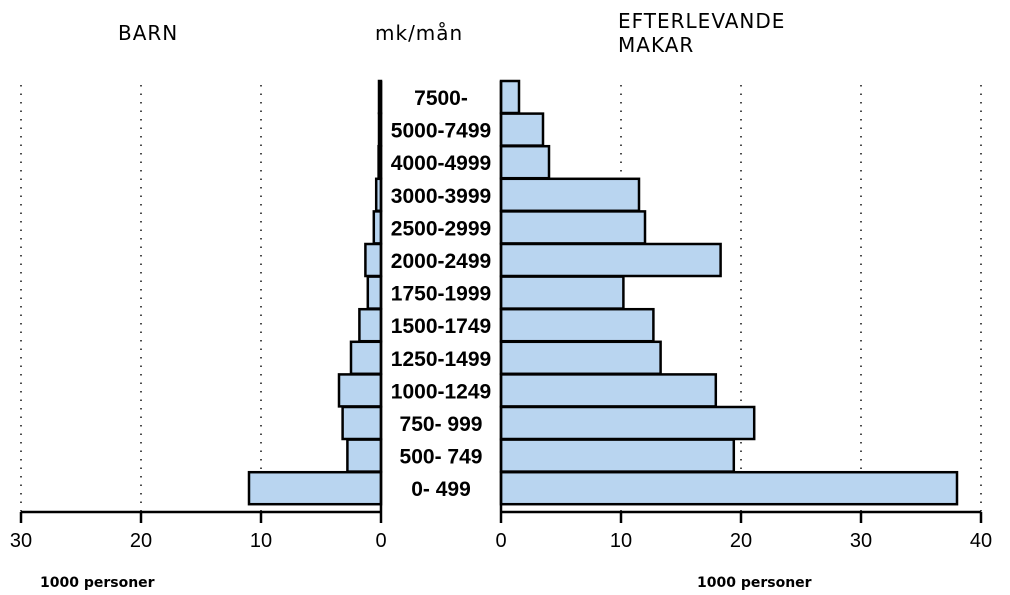 This screenshot has width=1010, height=595. What do you see at coordinates (701, 21) in the screenshot?
I see `right-header-line1: EFTERLEVANDE` at bounding box center [701, 21].